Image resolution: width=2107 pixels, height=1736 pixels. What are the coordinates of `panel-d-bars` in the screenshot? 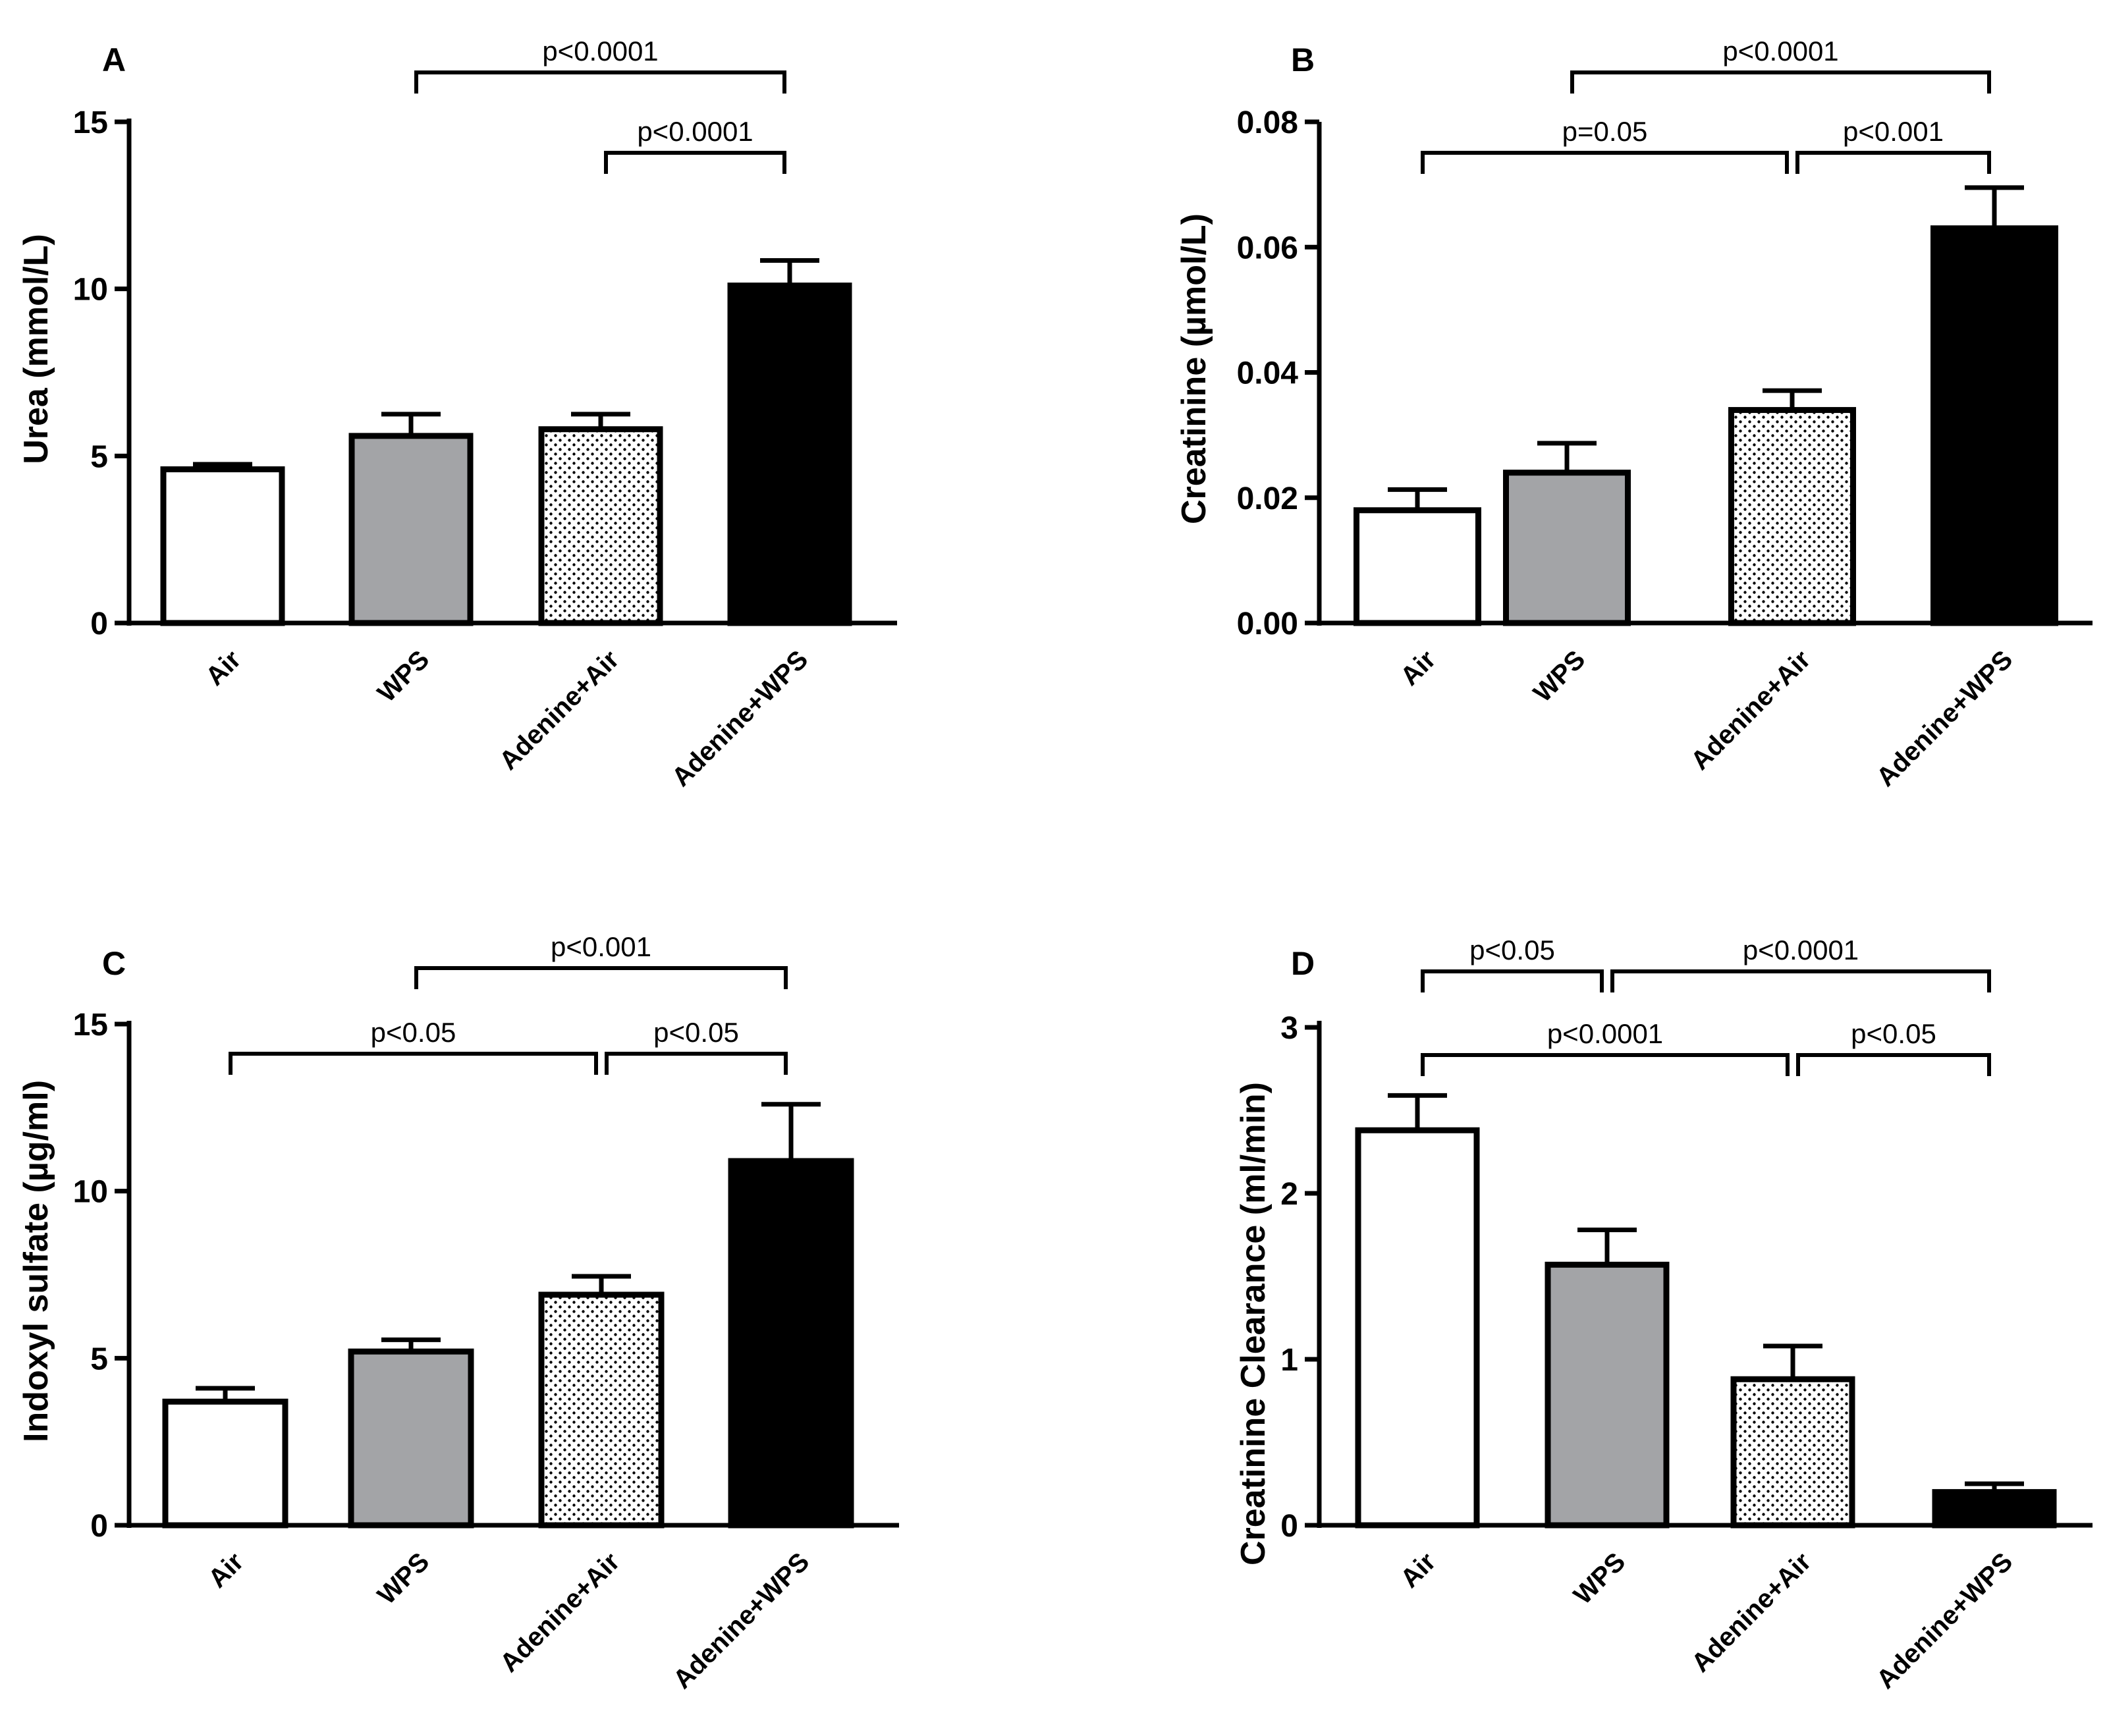 It's located at (1706, 1328).